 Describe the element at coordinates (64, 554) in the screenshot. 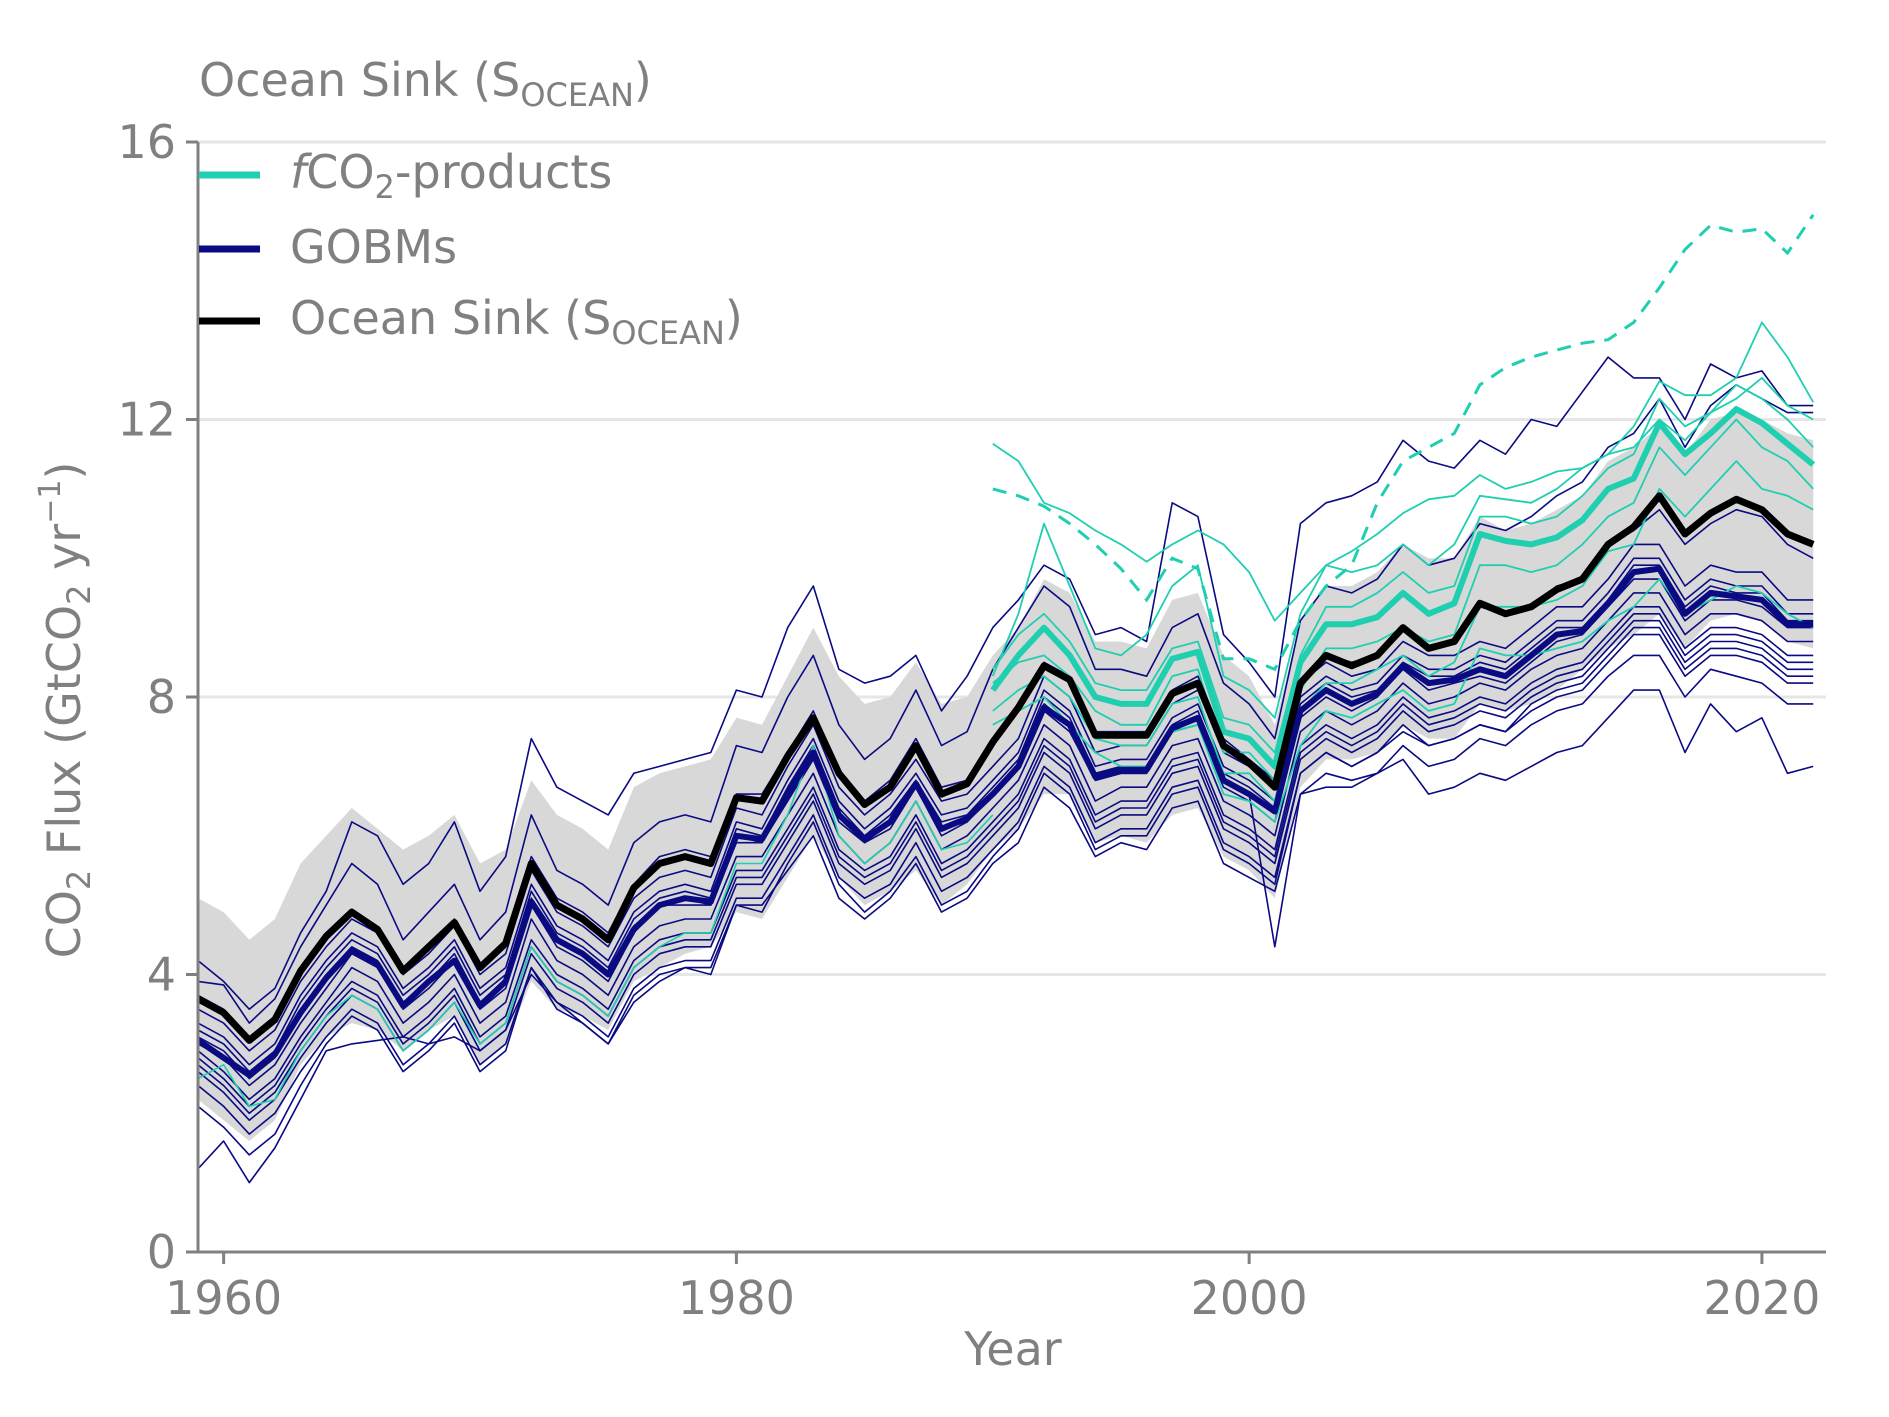

I see `y-axis-title-part3: yr` at that location.